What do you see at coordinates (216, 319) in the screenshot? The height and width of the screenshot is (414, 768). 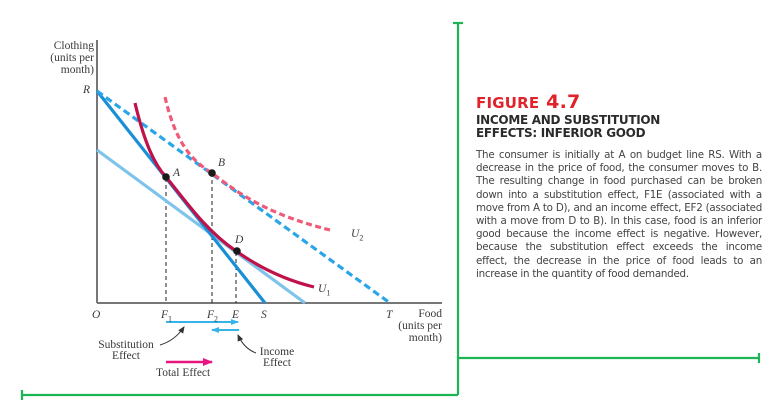 I see `f2-sub: 2` at bounding box center [216, 319].